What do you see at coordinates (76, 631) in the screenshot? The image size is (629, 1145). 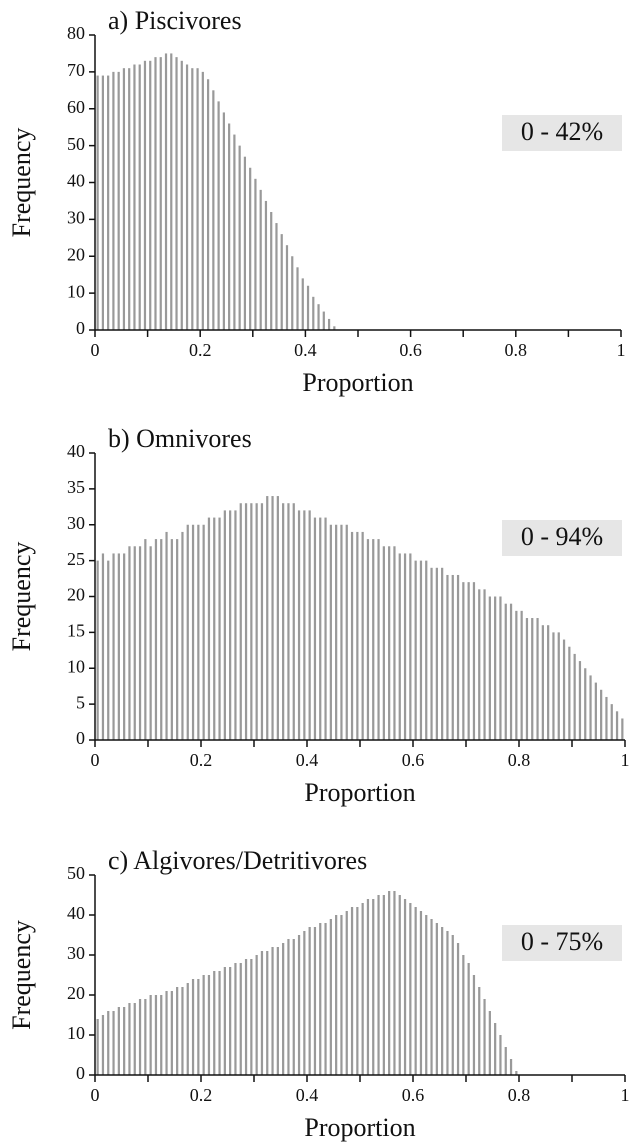 I see `y-tick-label: 15` at bounding box center [76, 631].